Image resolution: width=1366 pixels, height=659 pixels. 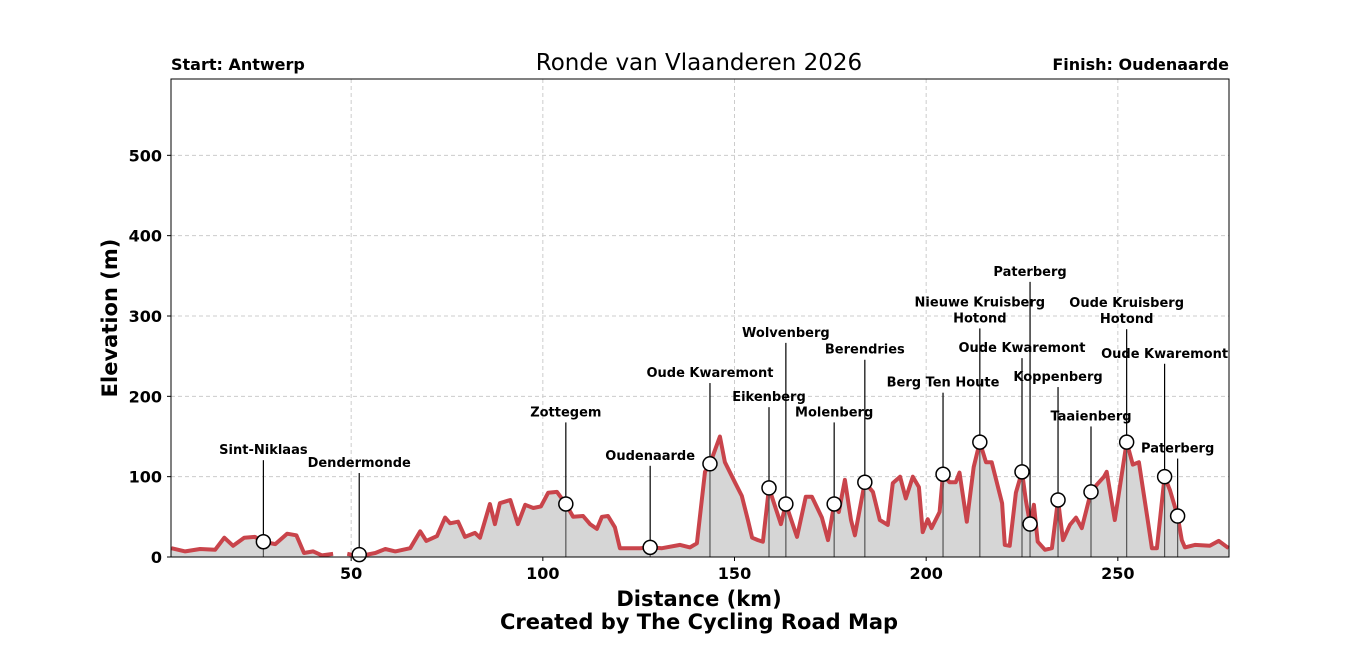 I want to click on climb-label: Molenberg, so click(x=834, y=412).